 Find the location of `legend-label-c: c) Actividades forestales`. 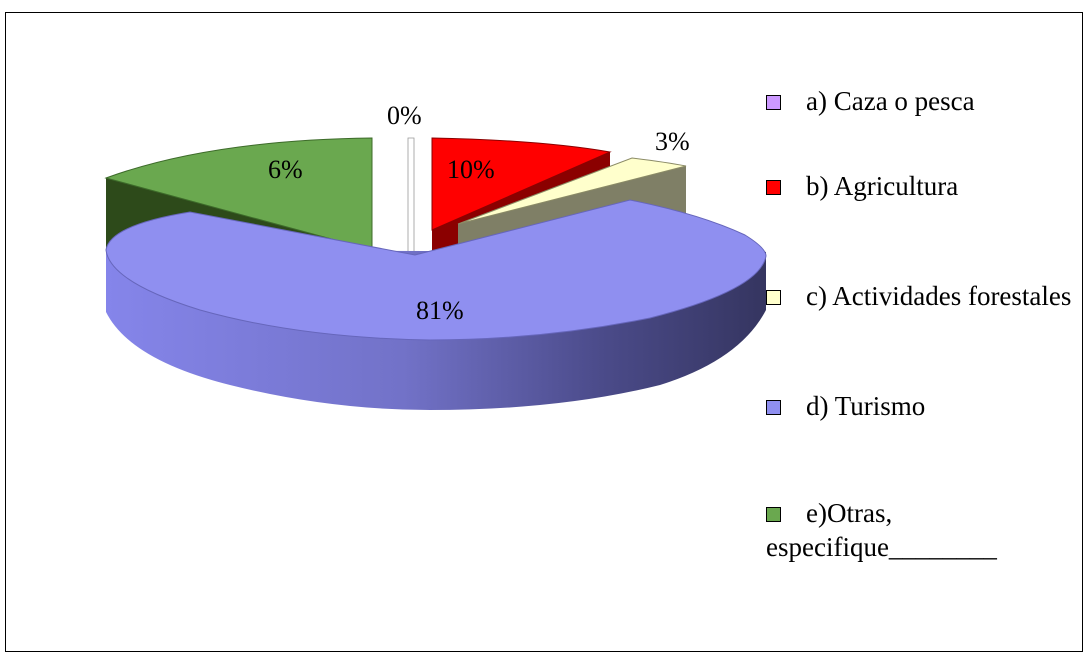

legend-label-c: c) Actividades forestales is located at coordinates (939, 296).